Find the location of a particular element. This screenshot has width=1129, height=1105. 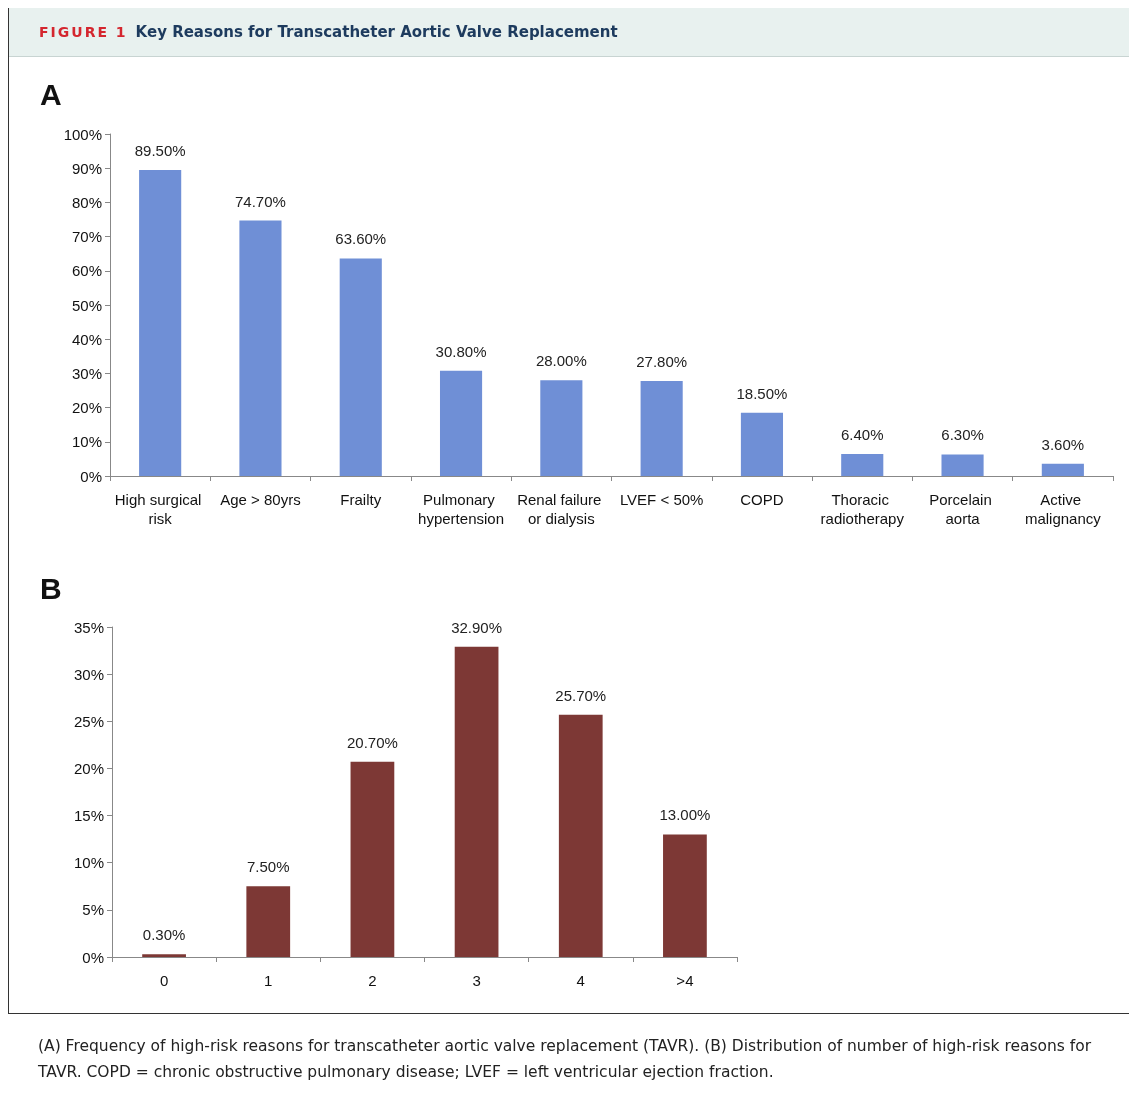

x-tick-label: 1 is located at coordinates (268, 980).